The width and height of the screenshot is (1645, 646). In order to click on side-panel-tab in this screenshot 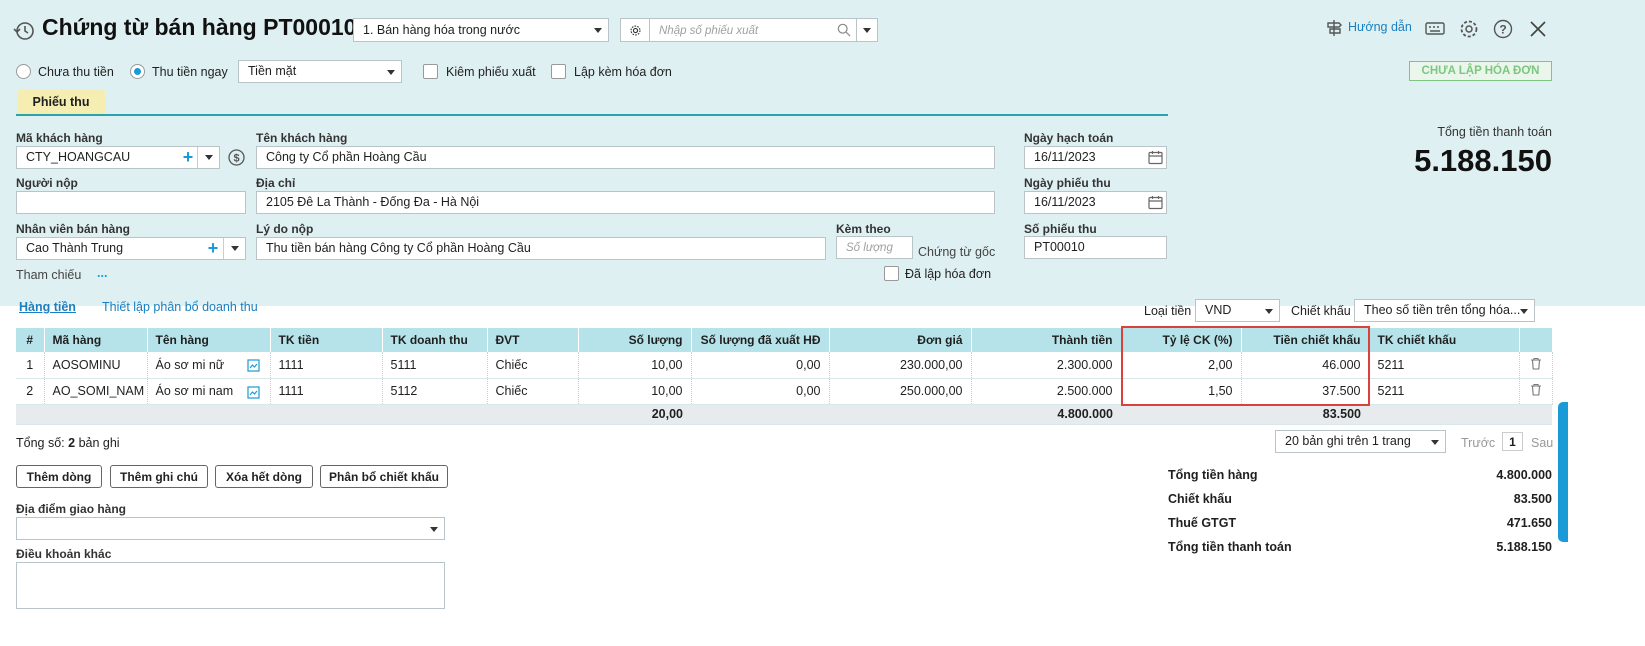, I will do `click(1563, 472)`.